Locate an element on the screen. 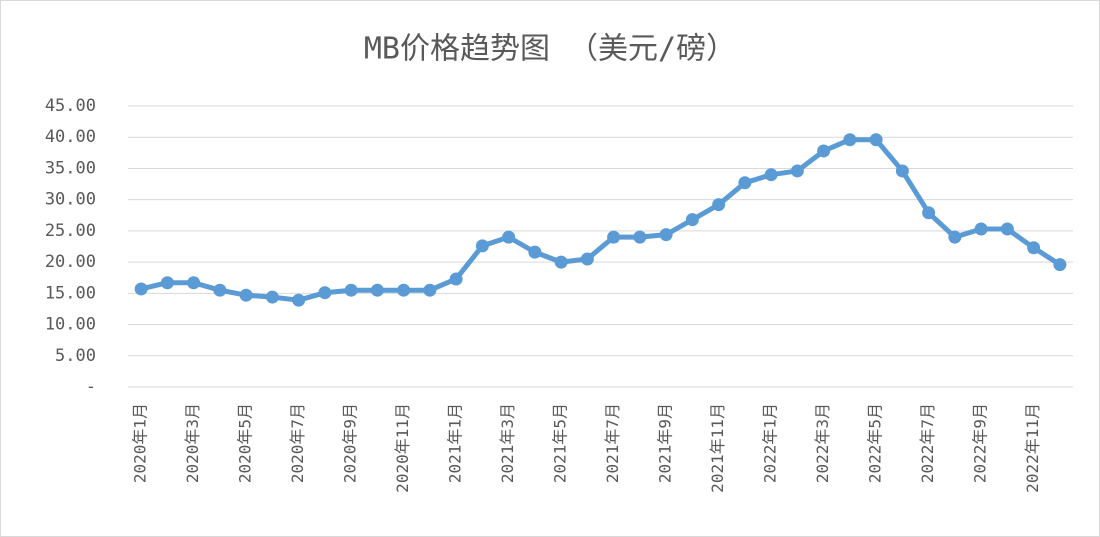 The height and width of the screenshot is (537, 1100). x-tick-label: 2020年11月 is located at coordinates (402, 448).